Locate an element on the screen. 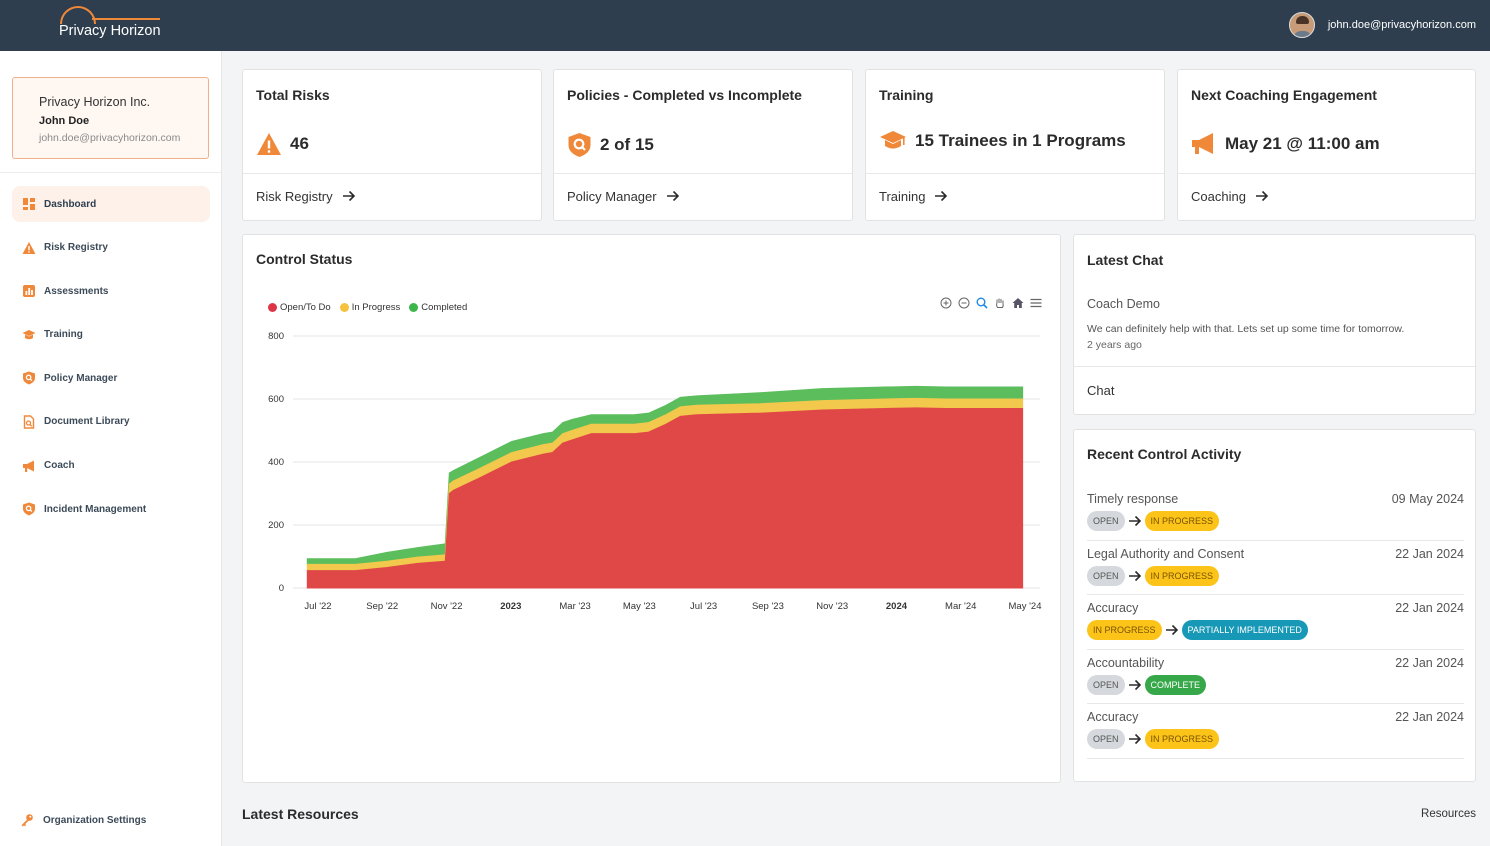 The height and width of the screenshot is (846, 1490). sidebar-item-incident-management: Incident Management is located at coordinates (111, 509).